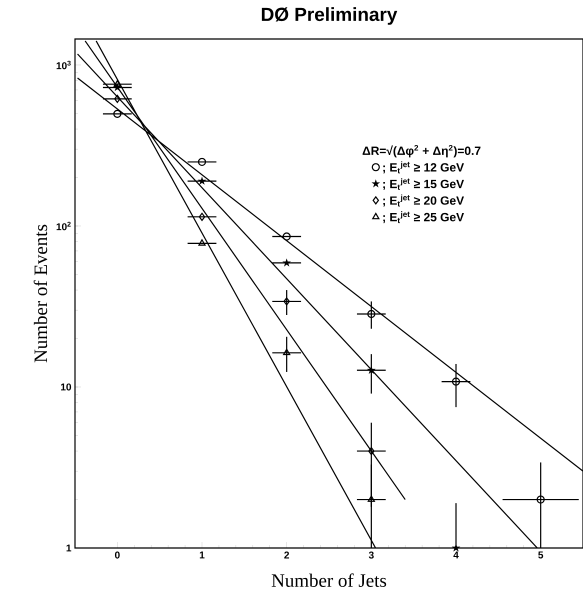 This screenshot has height=614, width=583. I want to click on y-tick-label: 10$^{2}$, so click(63, 226).